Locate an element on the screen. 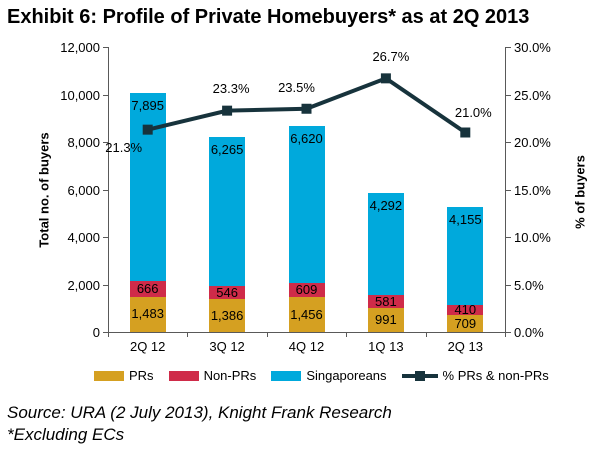 This screenshot has height=459, width=601. line-value-label: 21.3% is located at coordinates (124, 147).